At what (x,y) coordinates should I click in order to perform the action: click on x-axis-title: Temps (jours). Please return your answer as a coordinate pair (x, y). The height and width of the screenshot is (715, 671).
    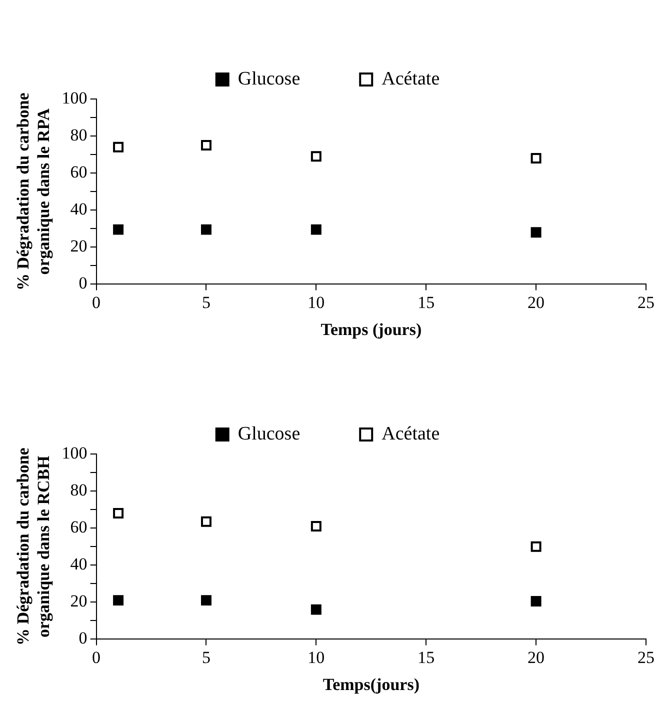
    Looking at the image, I should click on (371, 330).